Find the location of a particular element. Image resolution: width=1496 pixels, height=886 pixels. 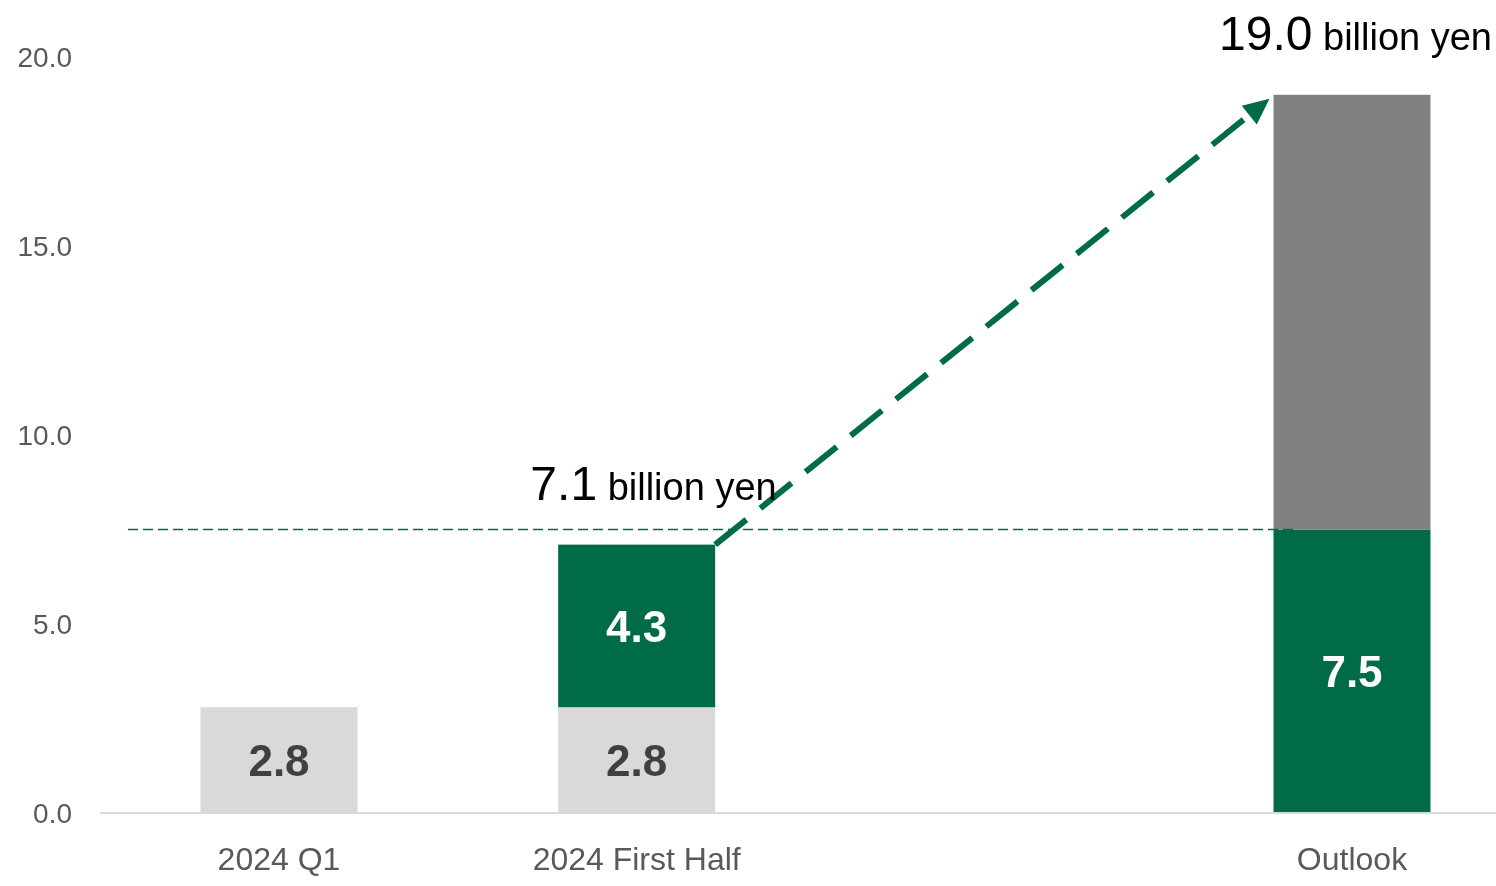

data-label: 7.5 is located at coordinates (1352, 672).